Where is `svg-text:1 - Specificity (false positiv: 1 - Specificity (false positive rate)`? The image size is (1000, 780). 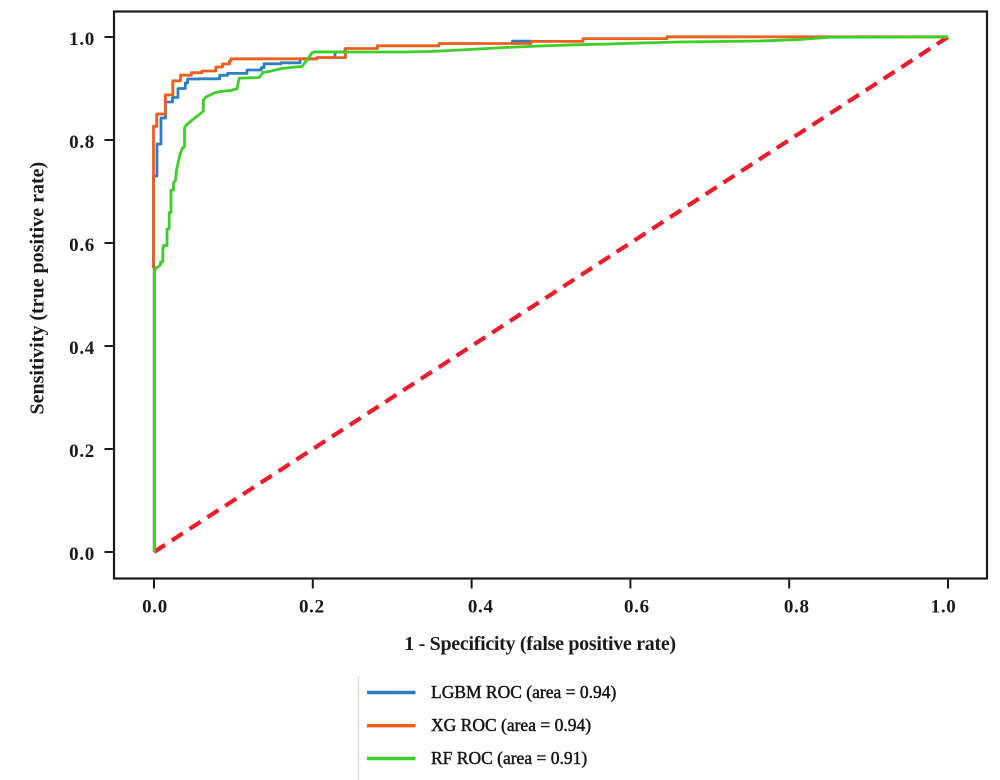 svg-text:1 - Specificity (false positiv: 1 - Specificity (false positive rate) is located at coordinates (540, 644).